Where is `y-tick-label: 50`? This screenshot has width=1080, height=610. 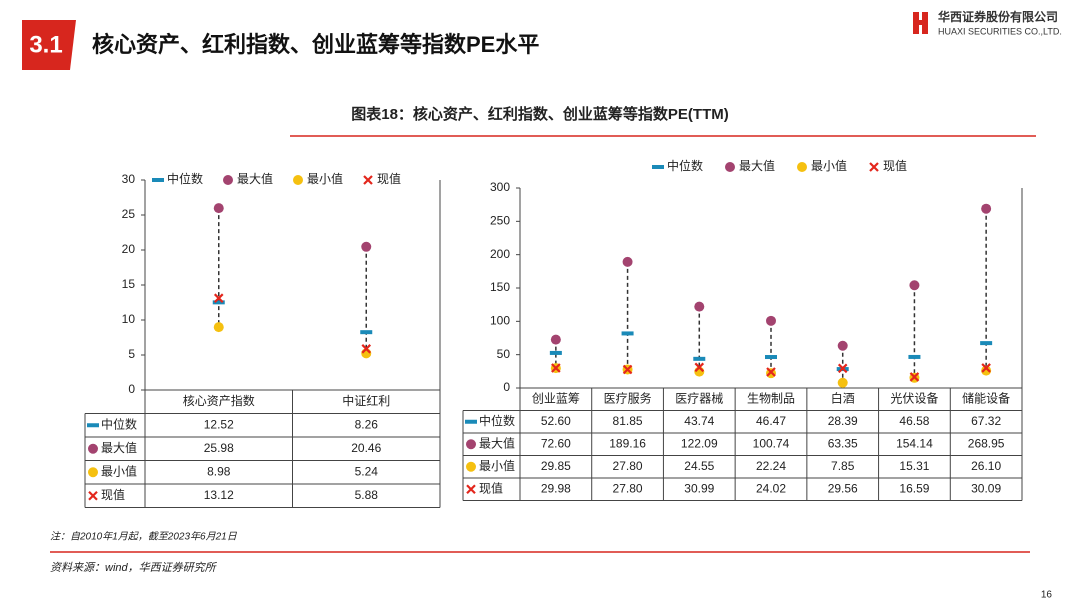
y-tick-label: 50 is located at coordinates (504, 354).